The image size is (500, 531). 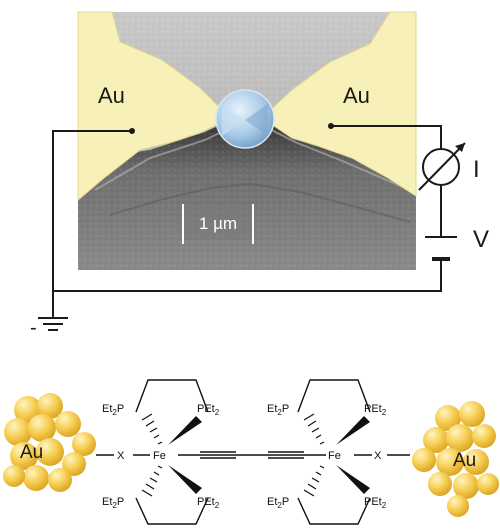 What do you see at coordinates (49, 442) in the screenshot?
I see `left-gold-cluster` at bounding box center [49, 442].